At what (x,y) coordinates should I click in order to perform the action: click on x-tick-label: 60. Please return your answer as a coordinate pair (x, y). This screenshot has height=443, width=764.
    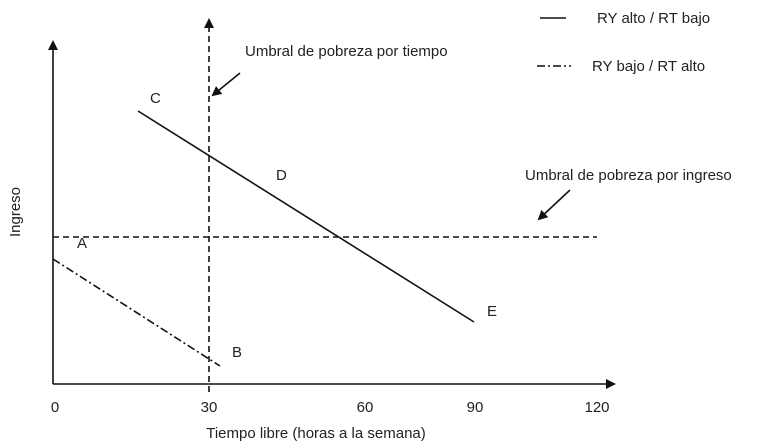
    Looking at the image, I should click on (365, 407).